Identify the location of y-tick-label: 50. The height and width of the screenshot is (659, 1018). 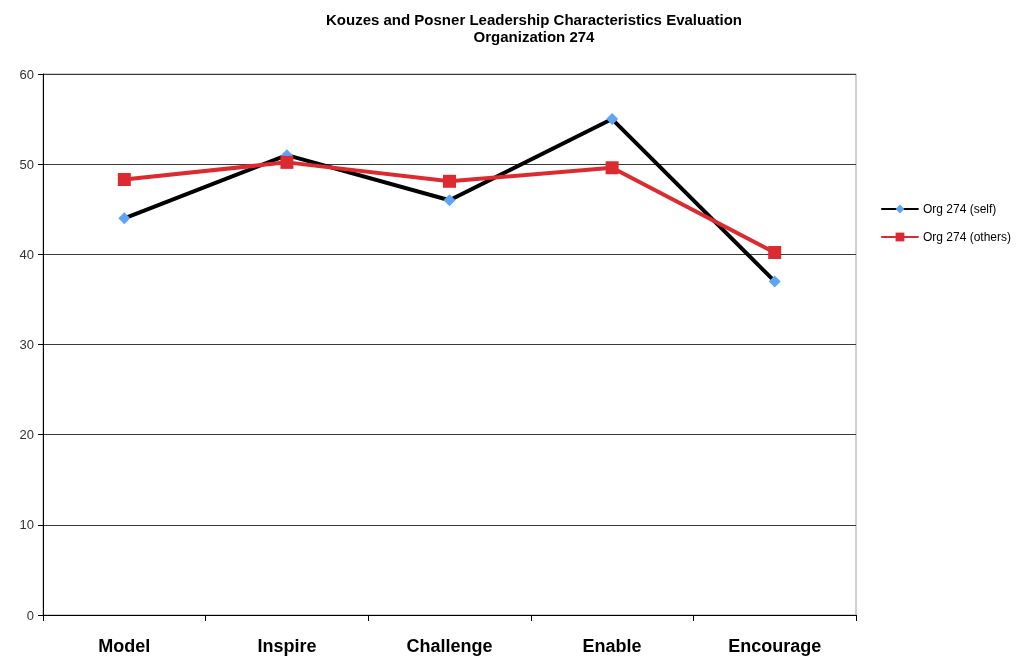
(26, 164).